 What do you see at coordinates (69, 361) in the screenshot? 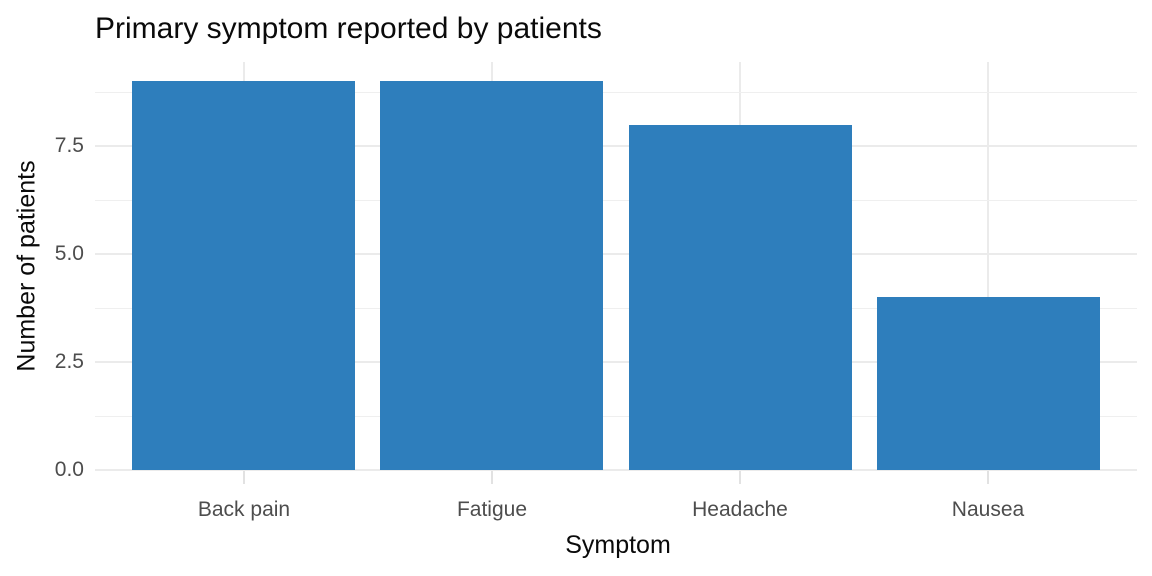
I see `y-tick-label: 2.5` at bounding box center [69, 361].